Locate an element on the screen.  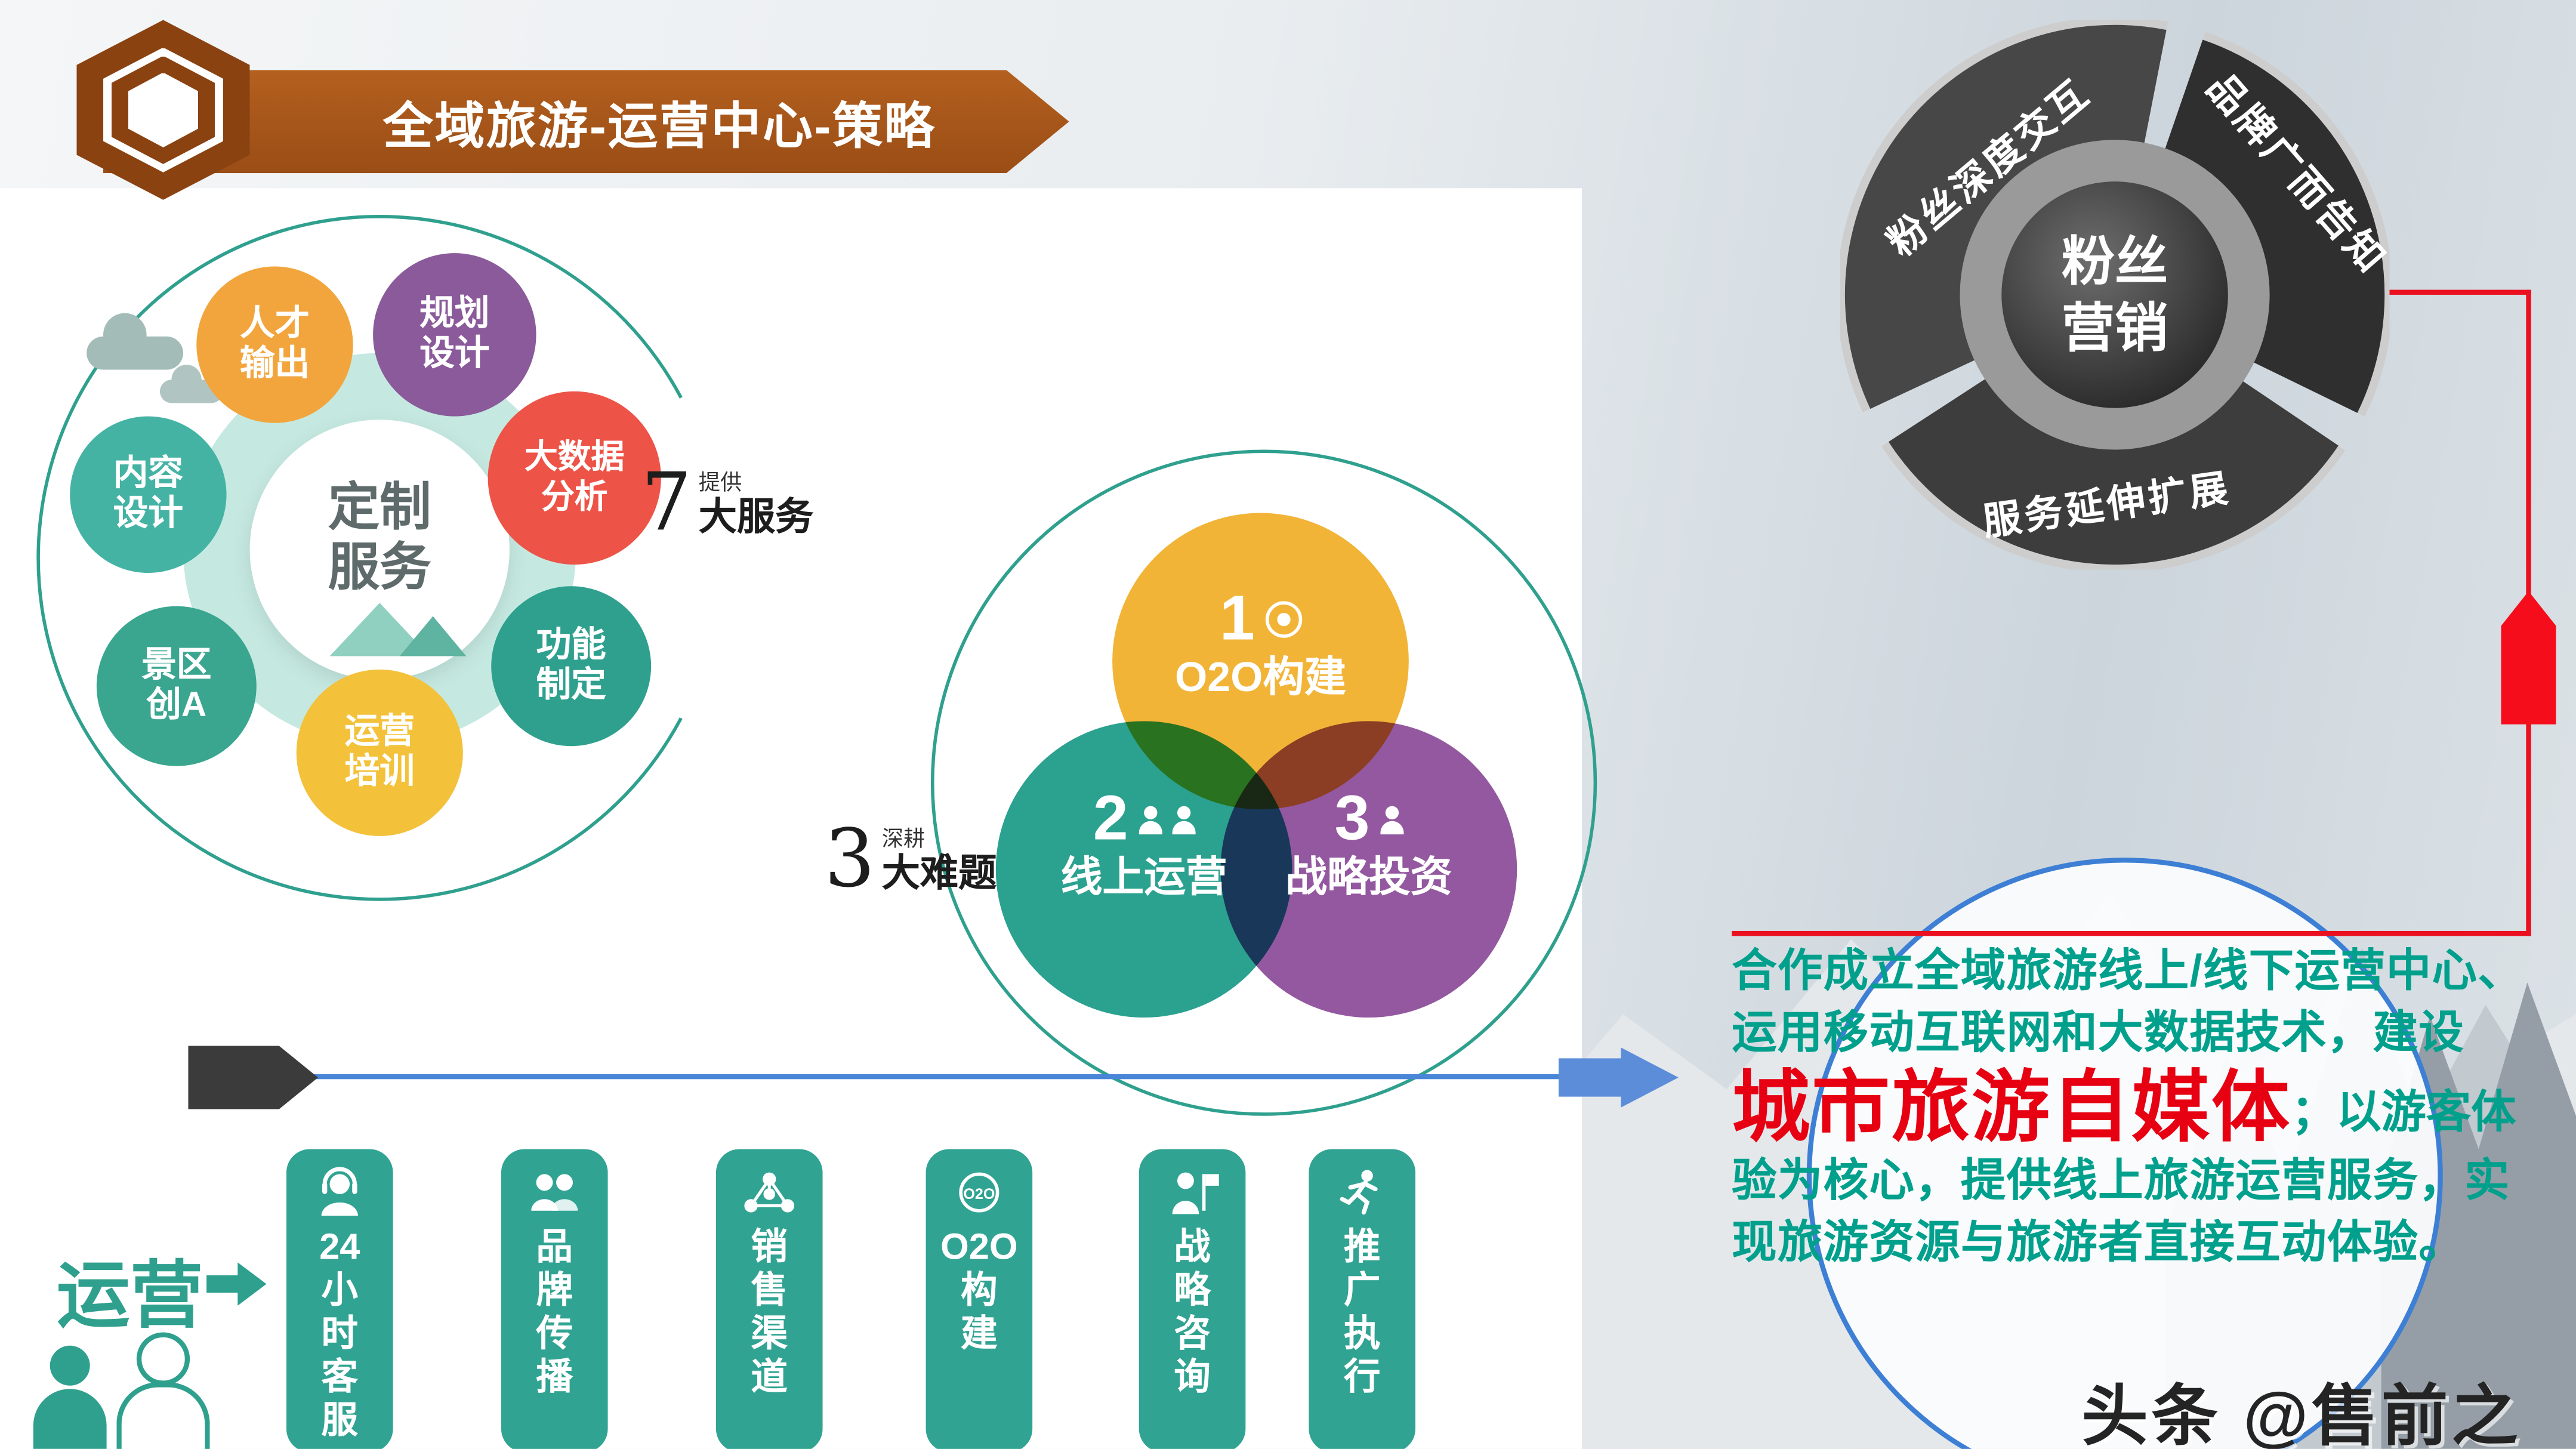
people-icon is located at coordinates (554, 1192).